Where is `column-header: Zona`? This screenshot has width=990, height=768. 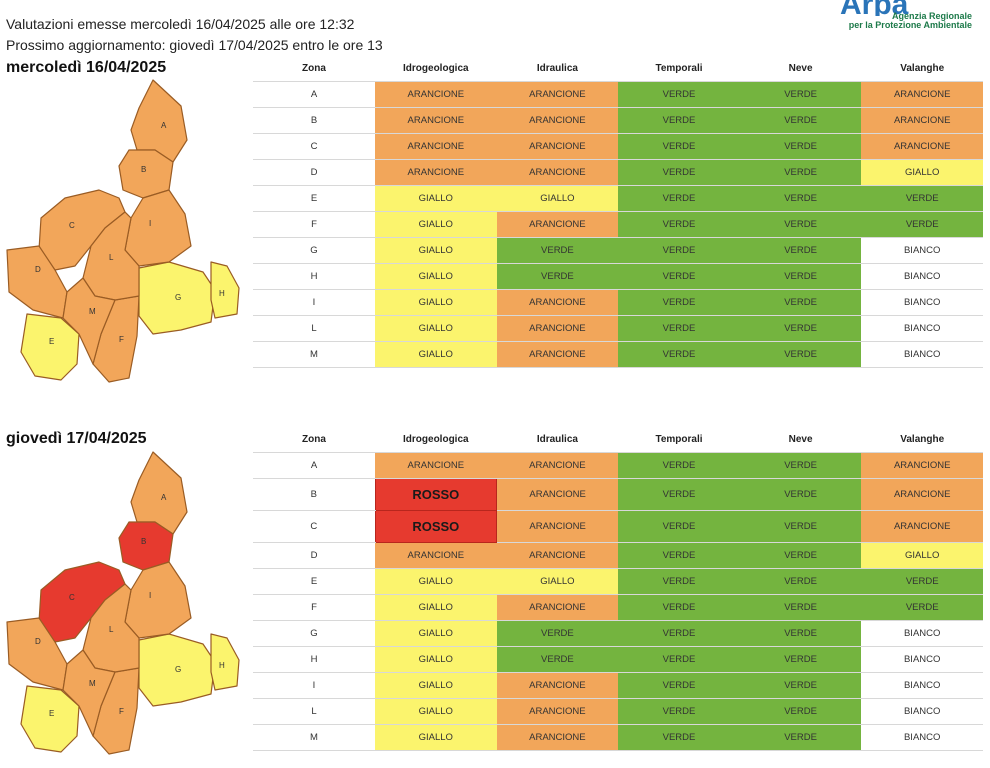
column-header: Zona is located at coordinates (314, 439).